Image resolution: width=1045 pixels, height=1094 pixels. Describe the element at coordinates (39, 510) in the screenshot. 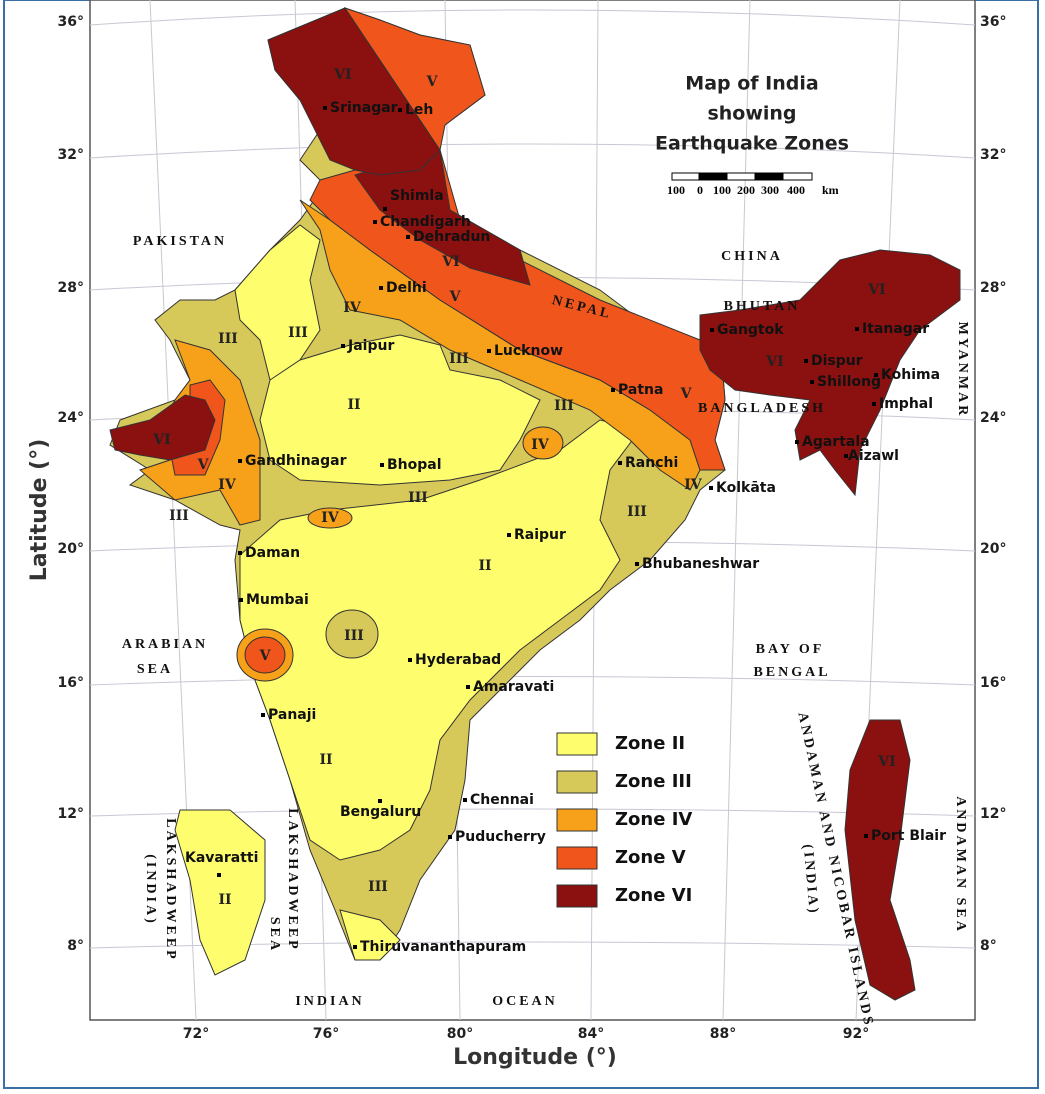

I see `y-axis-label: Latitude (°)` at that location.